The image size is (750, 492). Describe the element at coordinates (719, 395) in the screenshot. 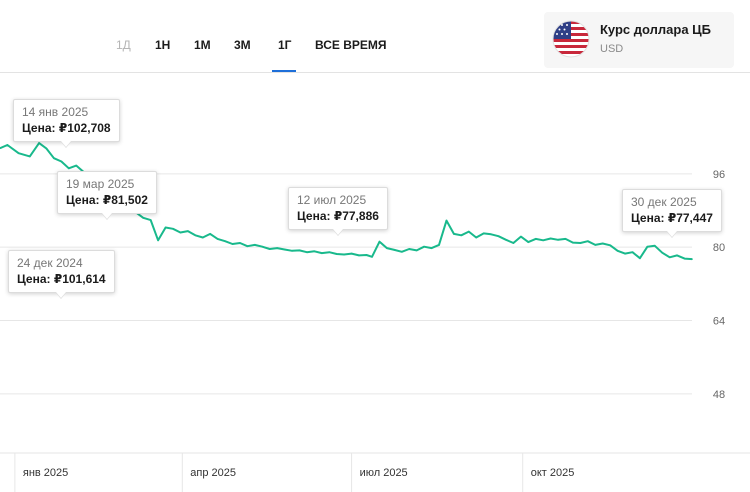

I see `y-tick-label: 48` at that location.